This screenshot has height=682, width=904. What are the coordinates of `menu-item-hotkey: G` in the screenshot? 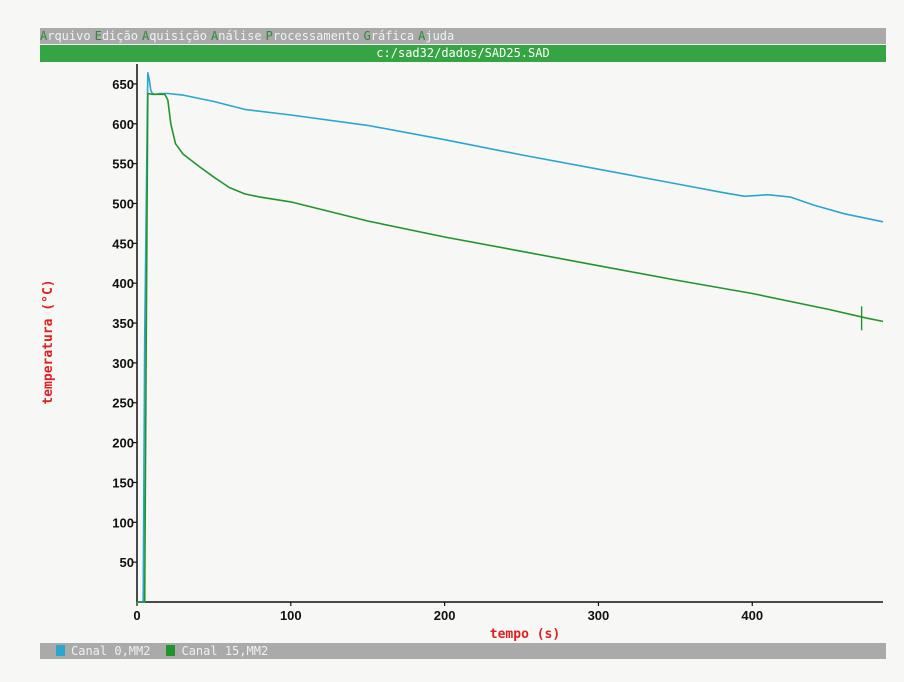 It's located at (367, 36).